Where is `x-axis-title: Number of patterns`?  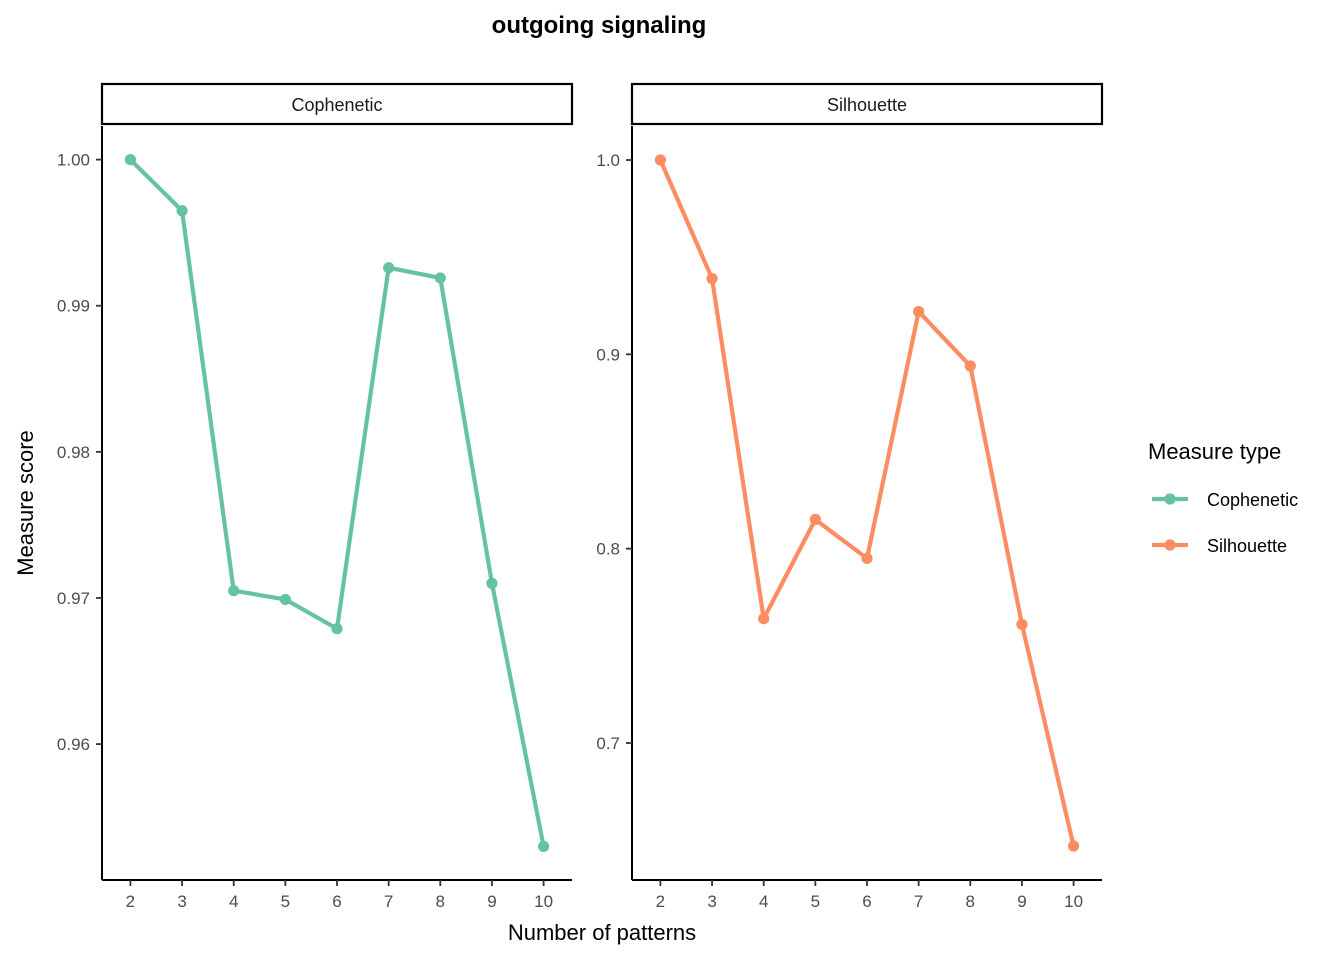 x-axis-title: Number of patterns is located at coordinates (602, 932).